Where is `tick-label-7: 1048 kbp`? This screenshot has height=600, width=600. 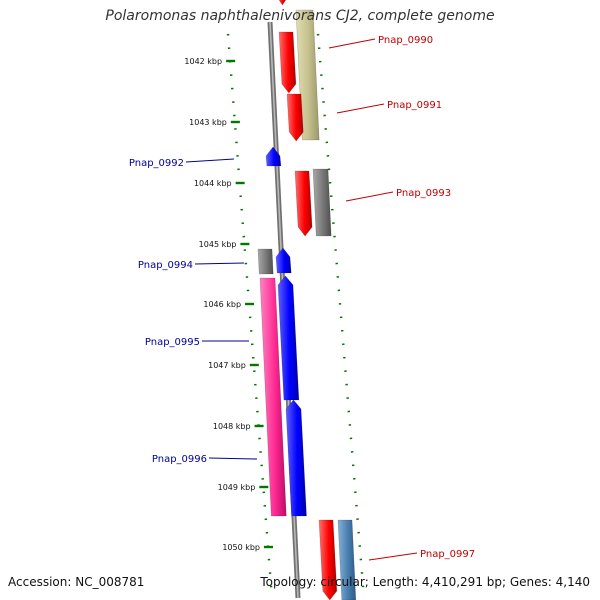 tick-label-7: 1048 kbp is located at coordinates (232, 426).